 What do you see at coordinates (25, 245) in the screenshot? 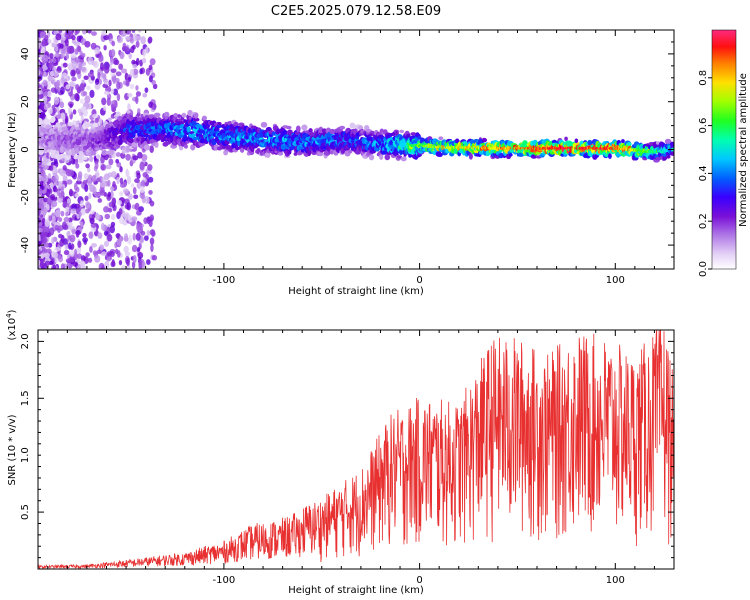
I see `y-tick-label: -40` at bounding box center [25, 245].